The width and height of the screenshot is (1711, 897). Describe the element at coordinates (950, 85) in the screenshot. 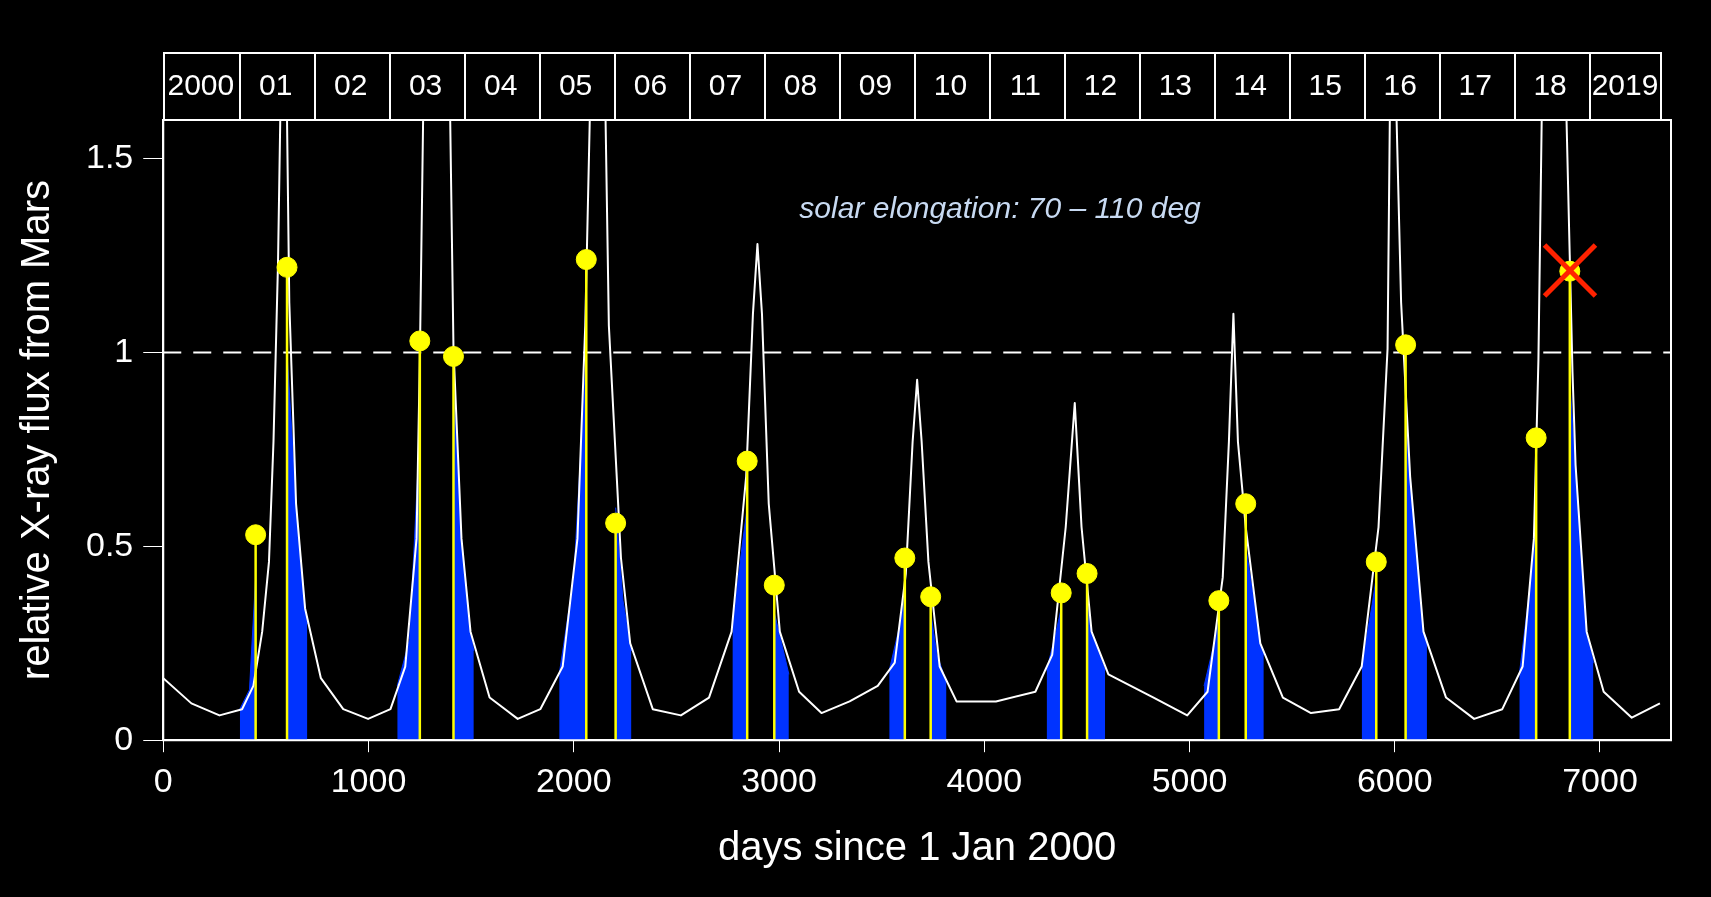

I see `x2-tick-label: 10` at that location.